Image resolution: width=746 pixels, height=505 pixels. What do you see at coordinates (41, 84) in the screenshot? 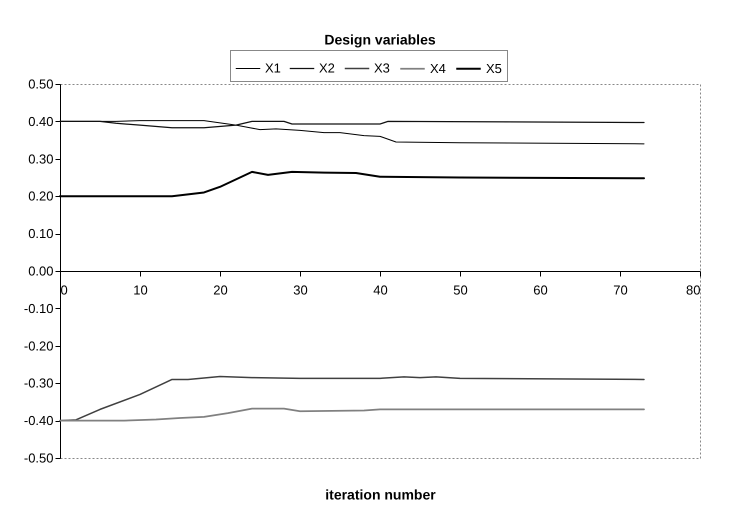
I see `y-tick-label: 0.50` at bounding box center [41, 84].